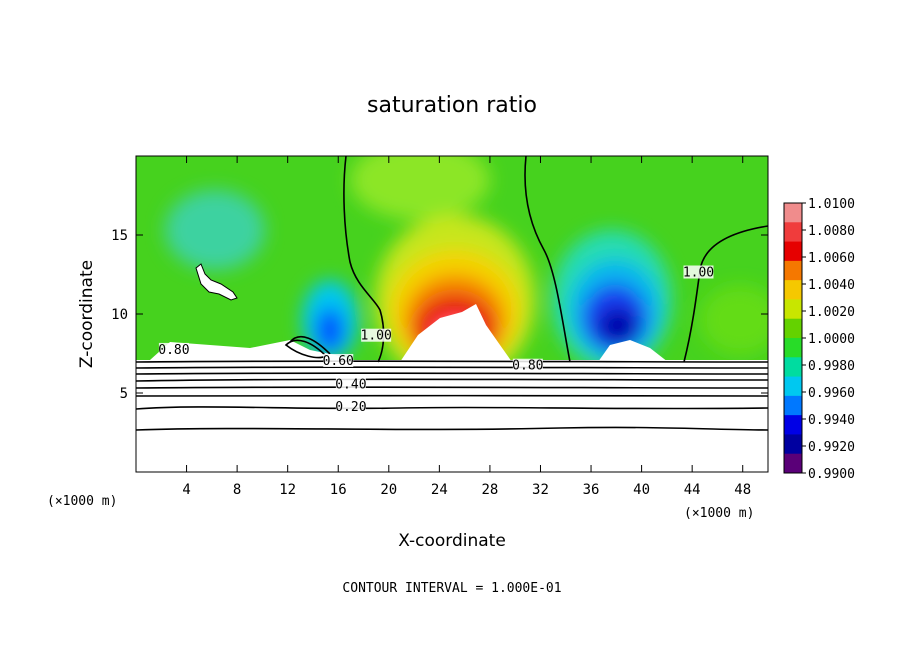 The width and height of the screenshot is (904, 654). What do you see at coordinates (215, 230) in the screenshot?
I see `blob-l` at bounding box center [215, 230].